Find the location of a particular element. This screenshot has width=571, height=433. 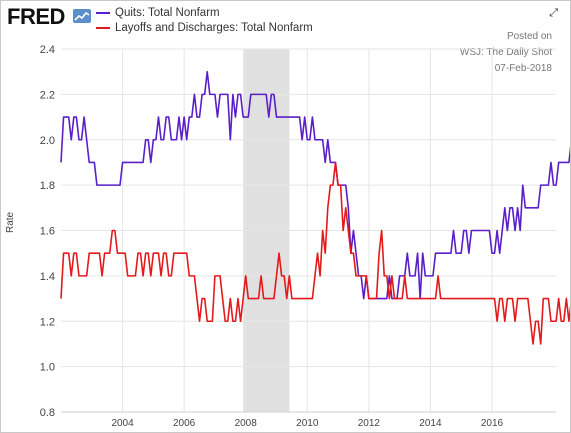

watermark-line-1: Posted on is located at coordinates (529, 36).